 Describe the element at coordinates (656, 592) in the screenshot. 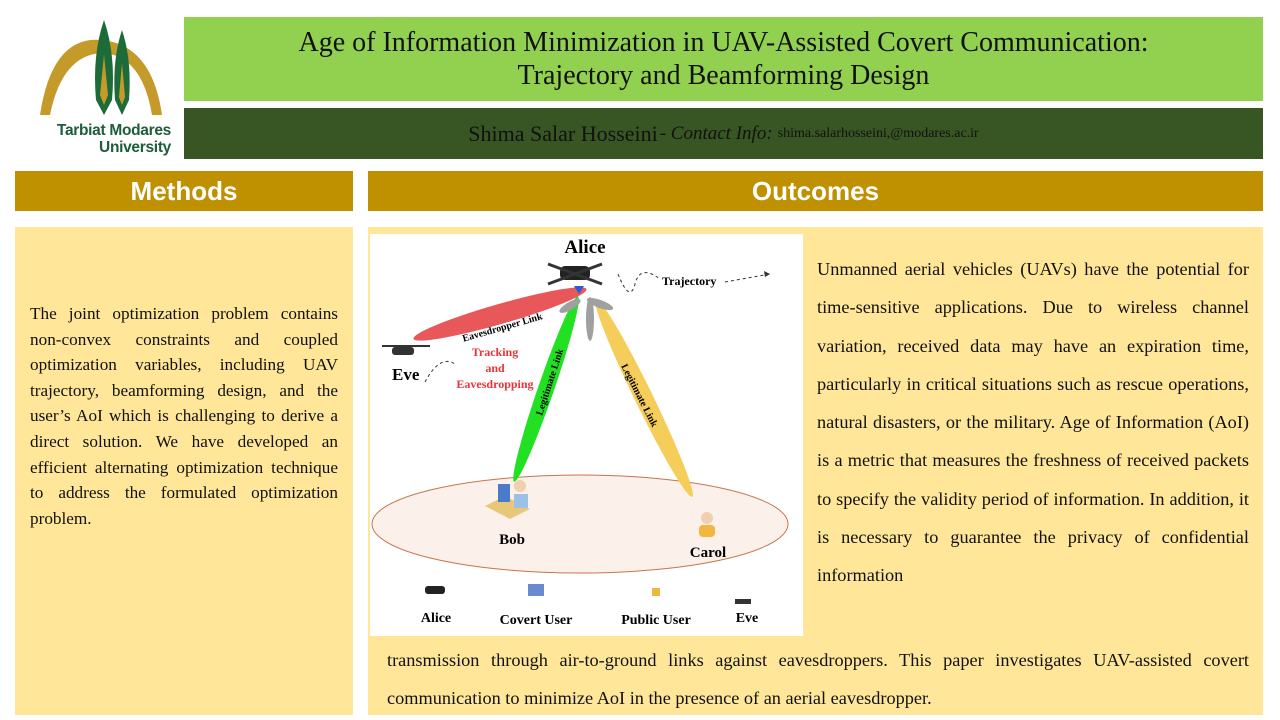

I see `legend-public-user-icon` at that location.